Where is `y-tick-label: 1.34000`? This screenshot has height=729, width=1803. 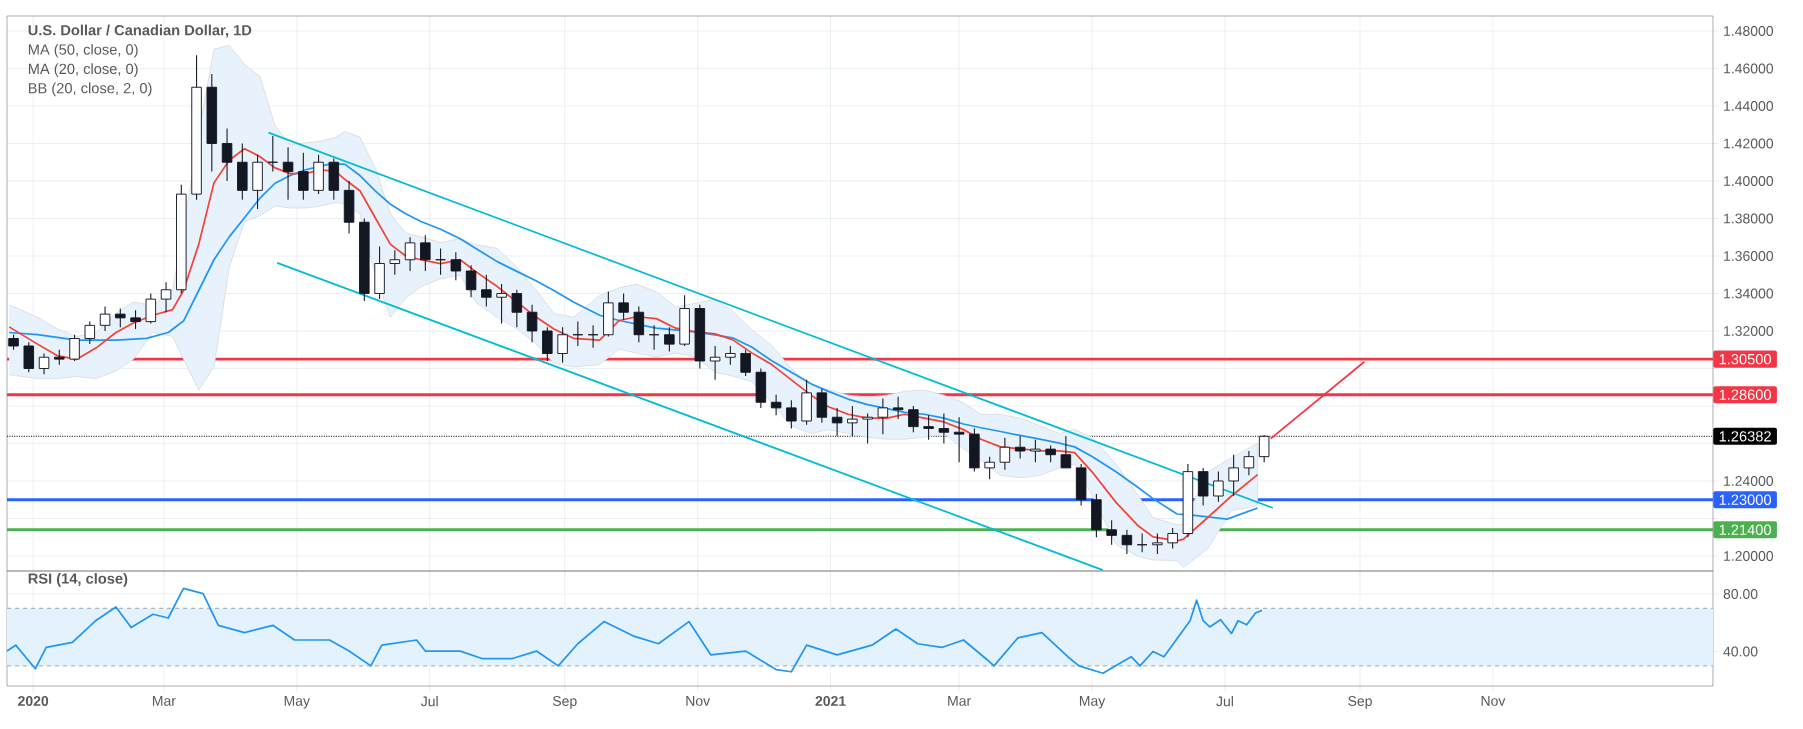
y-tick-label: 1.34000 is located at coordinates (1749, 293).